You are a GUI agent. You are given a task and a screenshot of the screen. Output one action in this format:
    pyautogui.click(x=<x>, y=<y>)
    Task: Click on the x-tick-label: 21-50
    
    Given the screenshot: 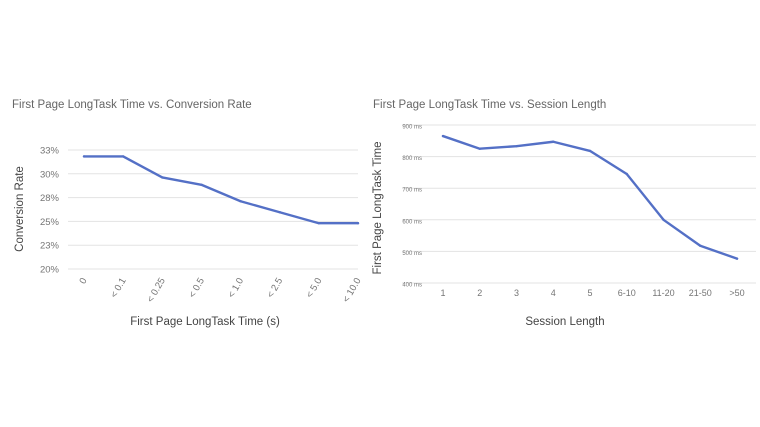 What is the action you would take?
    pyautogui.click(x=700, y=293)
    